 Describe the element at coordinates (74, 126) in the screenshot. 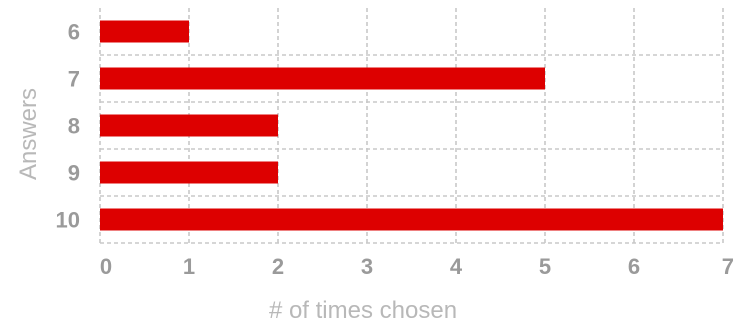

I see `y-tick-label-8: 8` at that location.